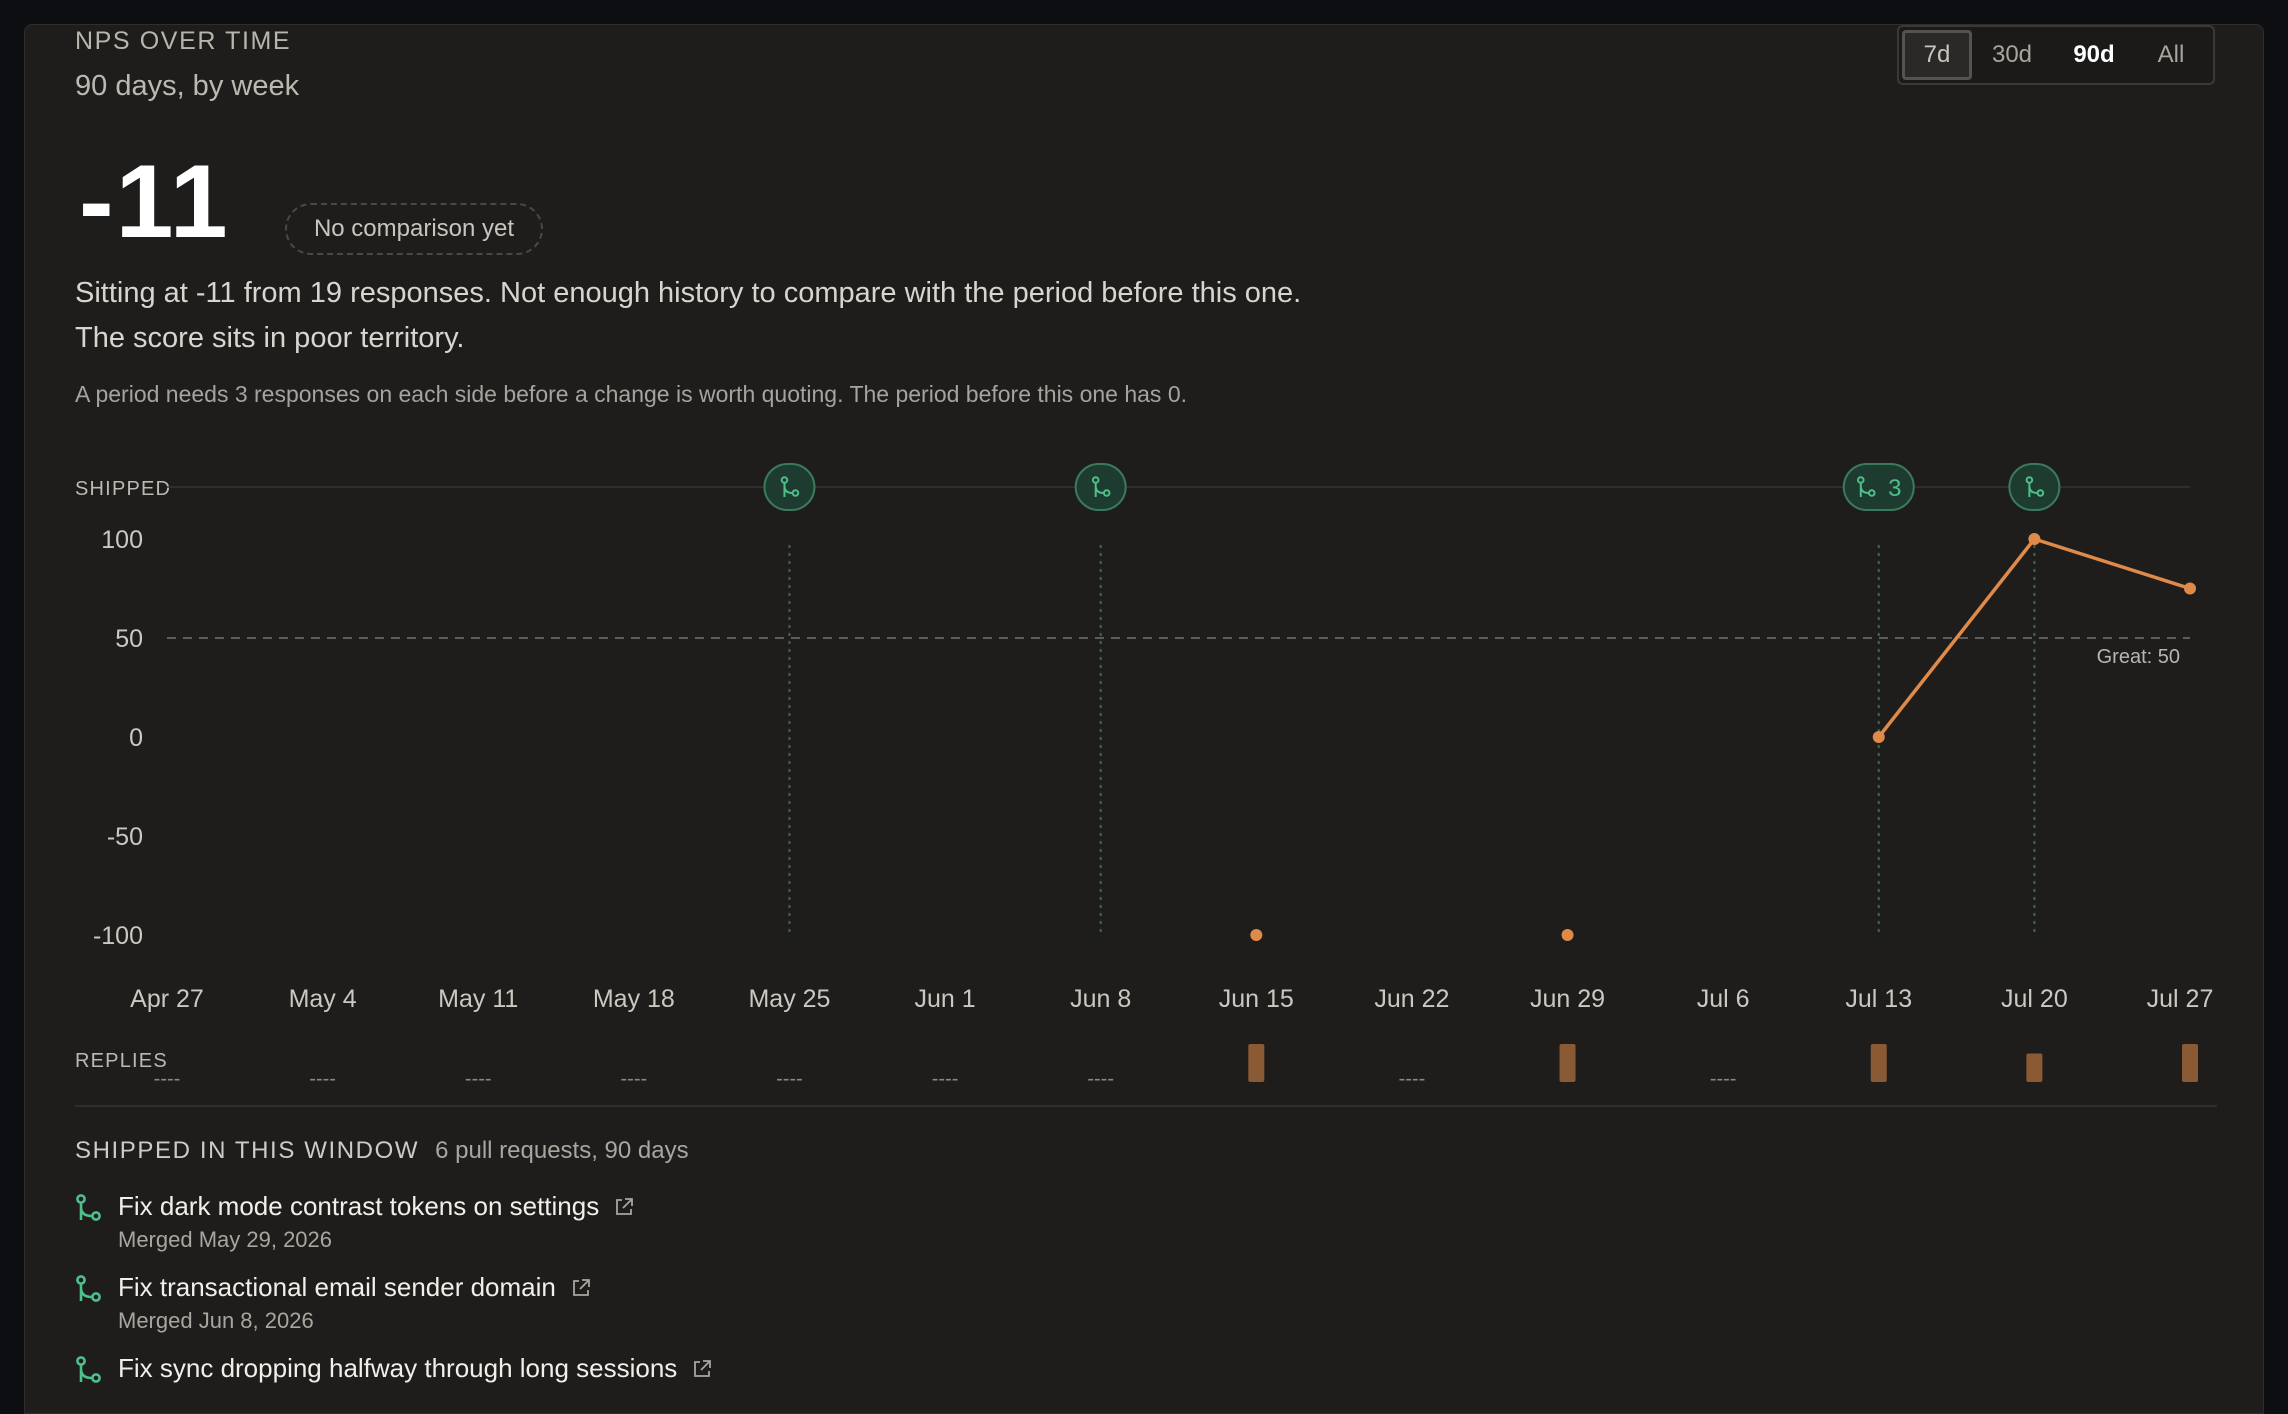 The height and width of the screenshot is (1414, 2288). Describe the element at coordinates (167, 999) in the screenshot. I see `x-tick-label: Apr 27` at that location.